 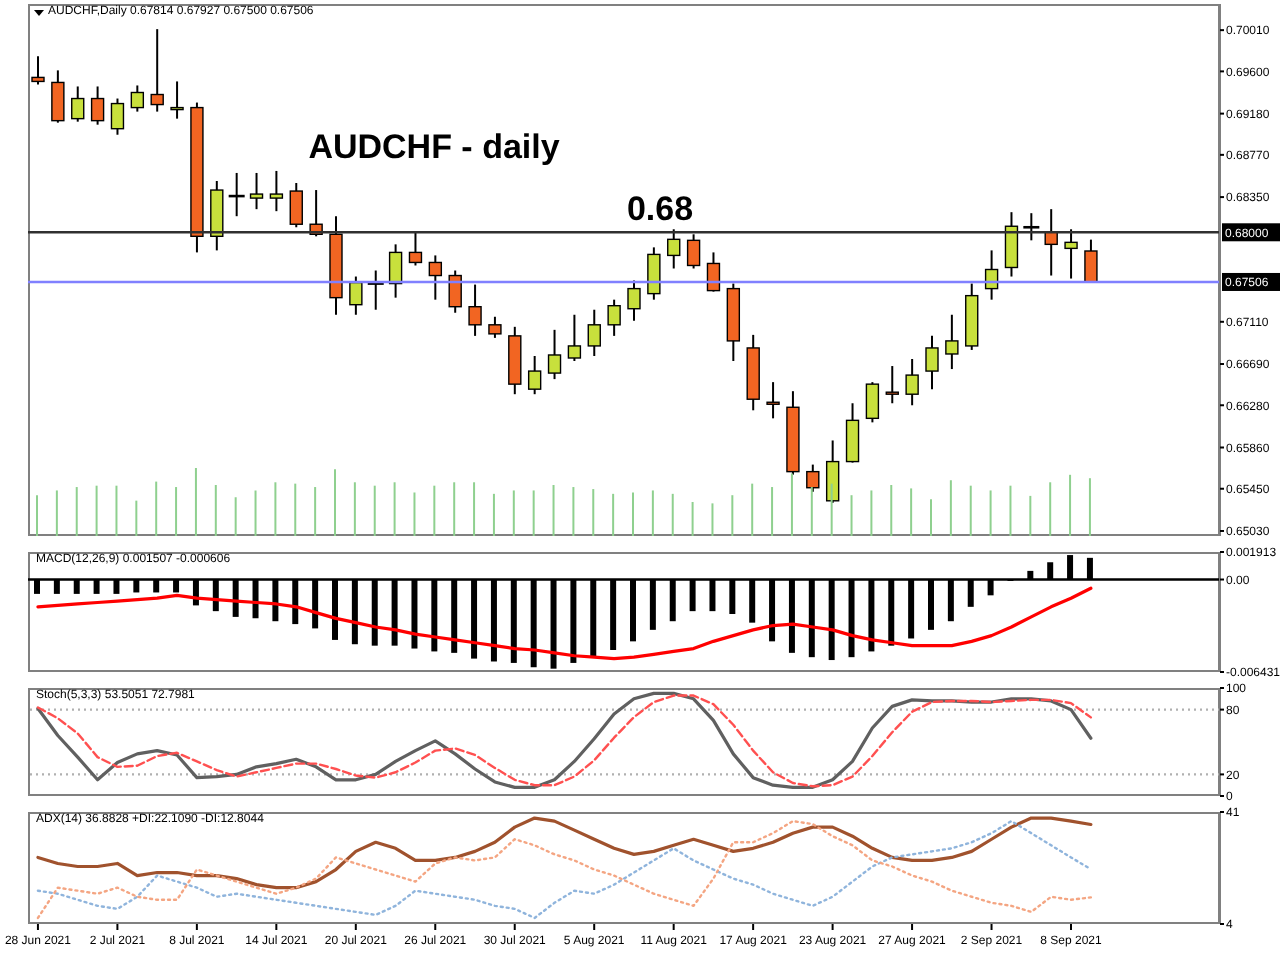 What do you see at coordinates (660, 209) in the screenshot?
I see `annotation: 0.68` at bounding box center [660, 209].